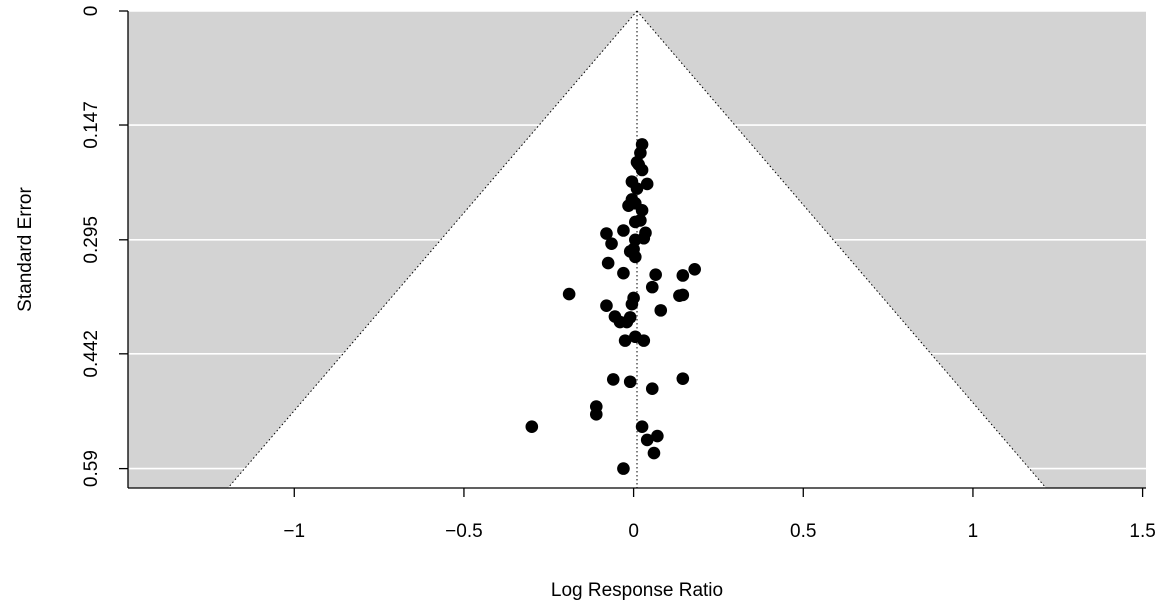  I want to click on y-axis-title: Standard Error, so click(25, 249).